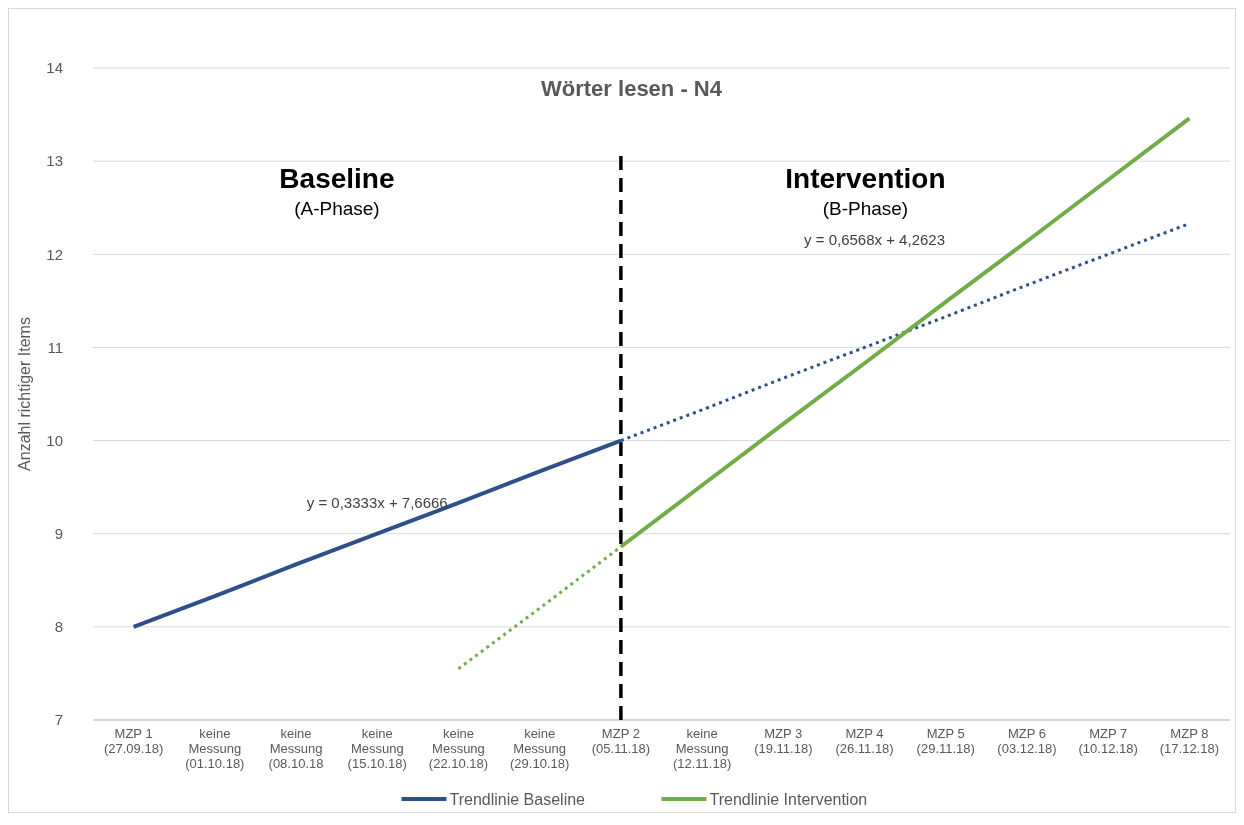 The image size is (1244, 825). What do you see at coordinates (1108, 741) in the screenshot?
I see `x-tick-label: MZP 7 (10.12.18)` at bounding box center [1108, 741].